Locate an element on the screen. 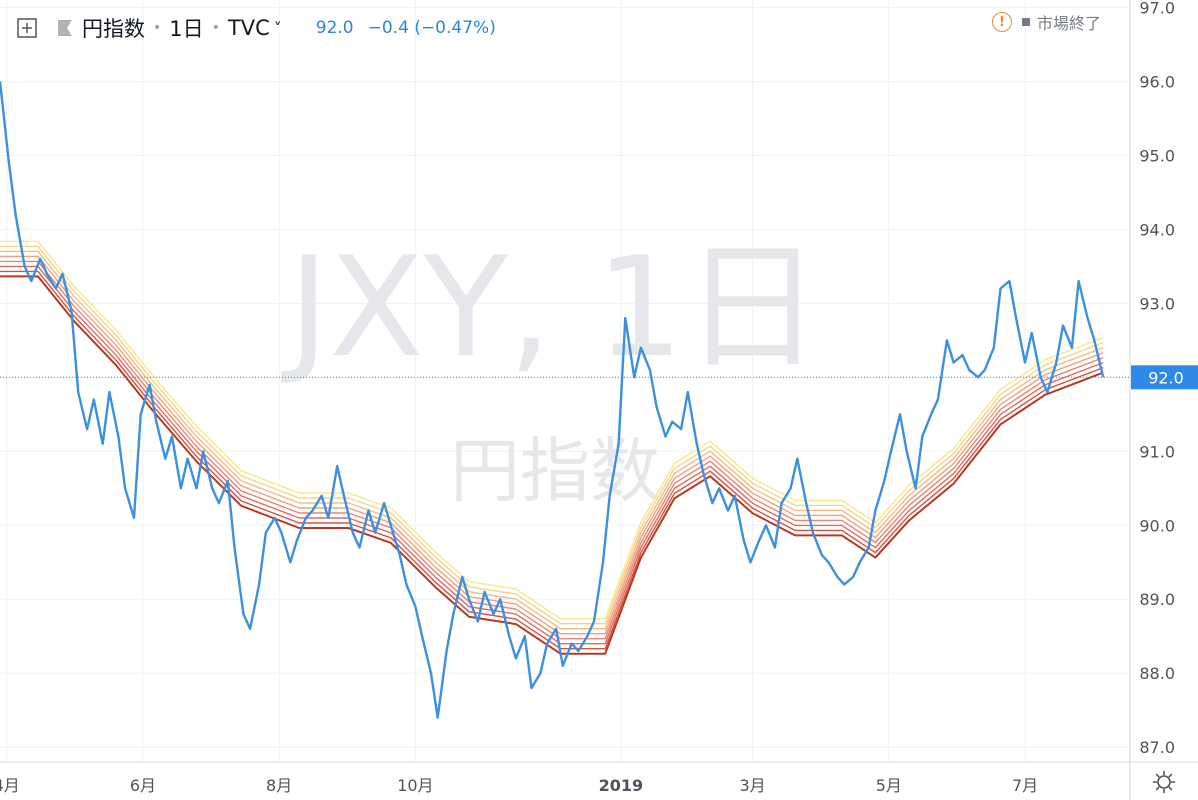 This screenshot has height=800, width=1198. x-tick-label: 3月 is located at coordinates (752, 785).